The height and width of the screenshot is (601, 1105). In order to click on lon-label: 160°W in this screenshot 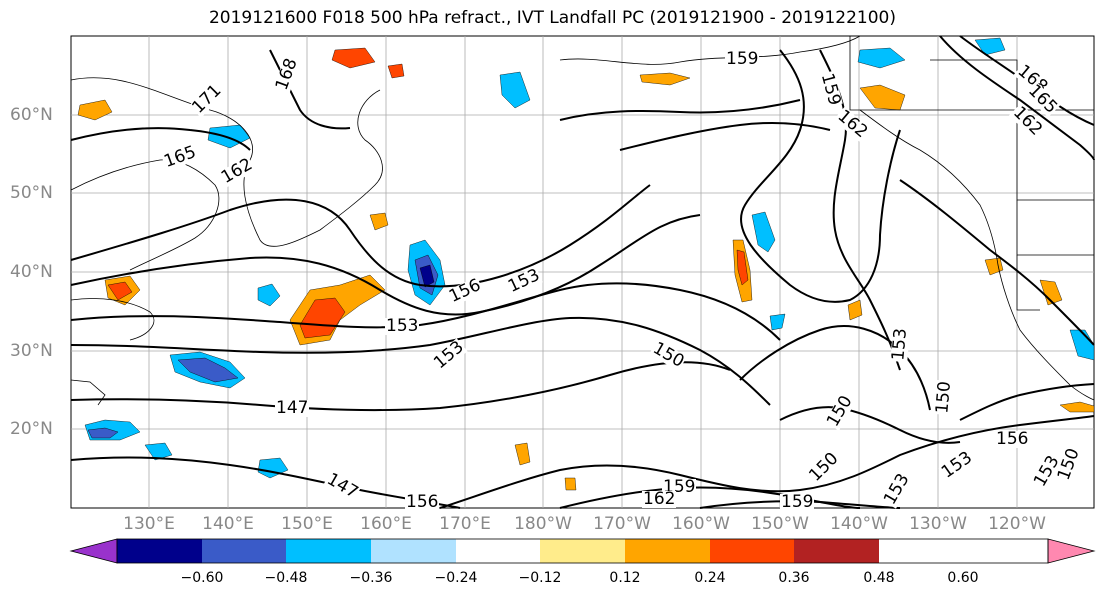, I will do `click(701, 524)`.